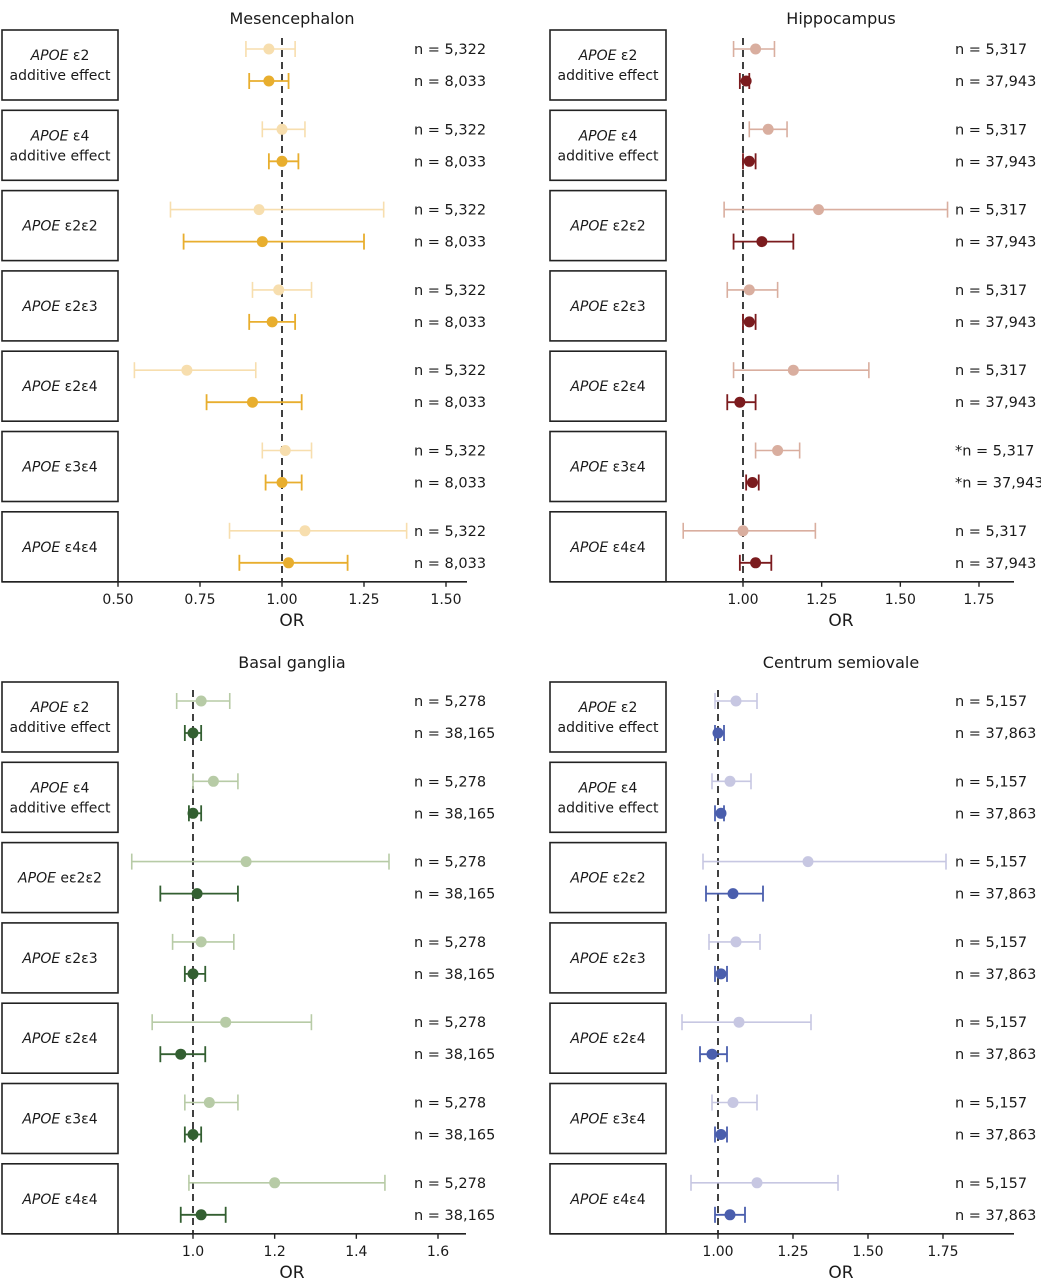 Image resolution: width=1041 pixels, height=1280 pixels. What do you see at coordinates (792, 225) in the screenshot?
I see `row-2-2: APOE ε2ε2 n = 5,317 n = 37,943` at bounding box center [792, 225].